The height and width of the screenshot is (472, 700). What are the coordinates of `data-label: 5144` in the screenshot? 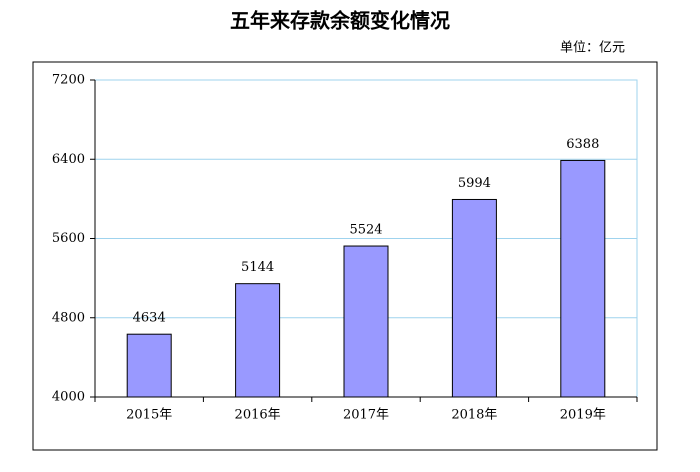 It's located at (257, 267).